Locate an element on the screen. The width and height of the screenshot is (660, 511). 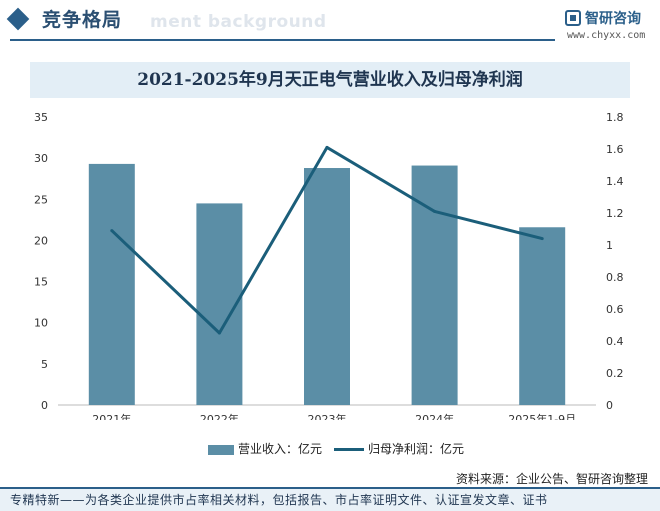
legend-item-net-profit: 归母净利润：亿元 is located at coordinates (399, 448).